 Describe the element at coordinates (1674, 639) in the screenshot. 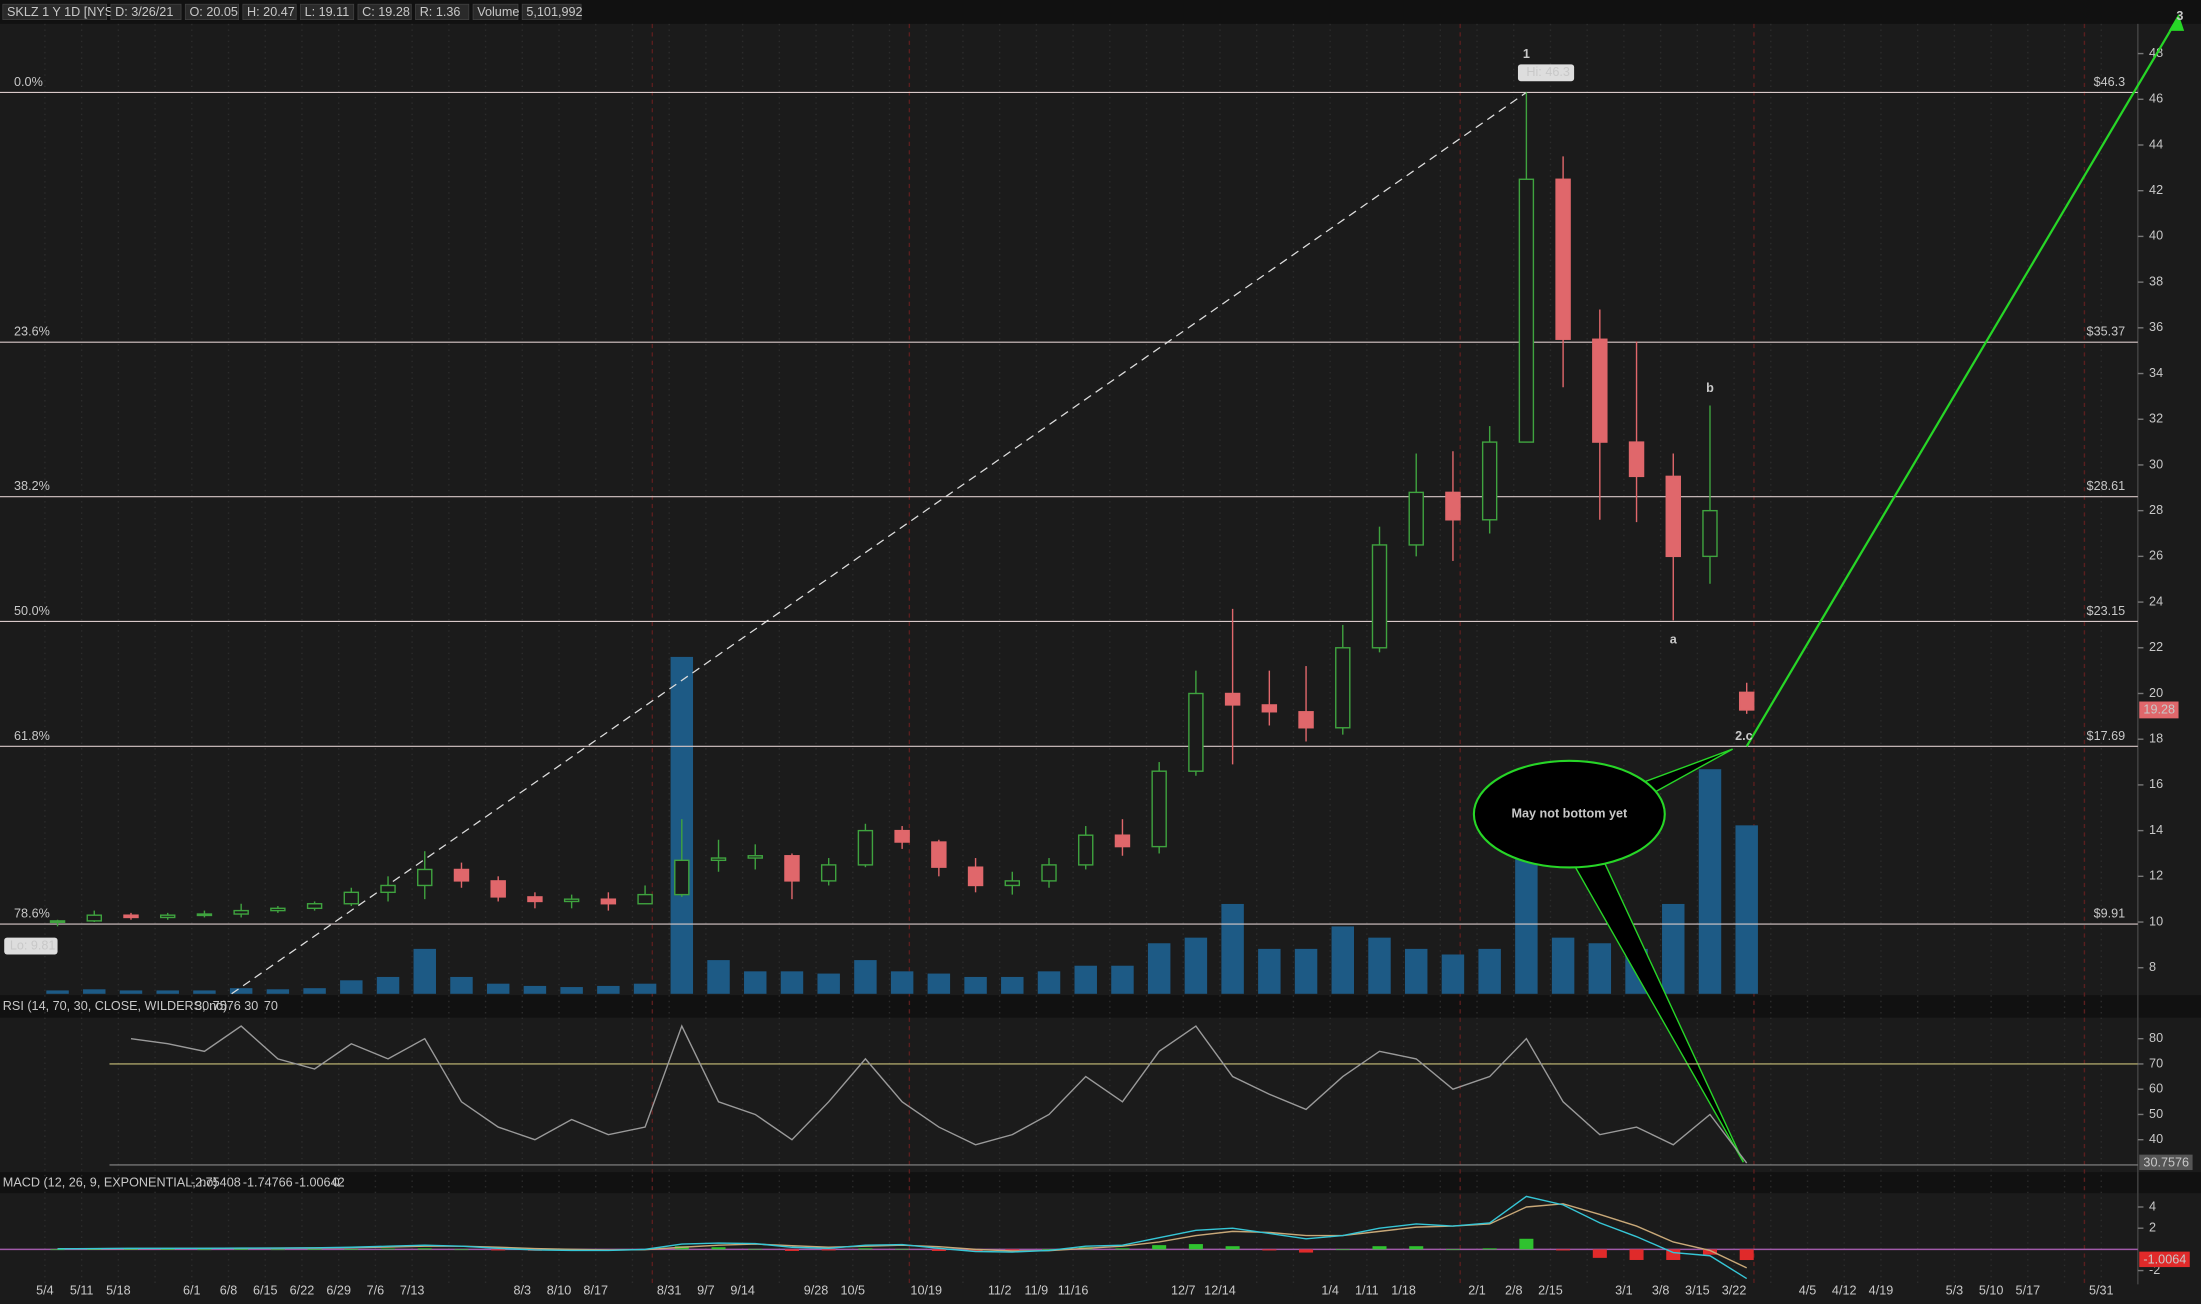

I see `wave-label: a` at that location.